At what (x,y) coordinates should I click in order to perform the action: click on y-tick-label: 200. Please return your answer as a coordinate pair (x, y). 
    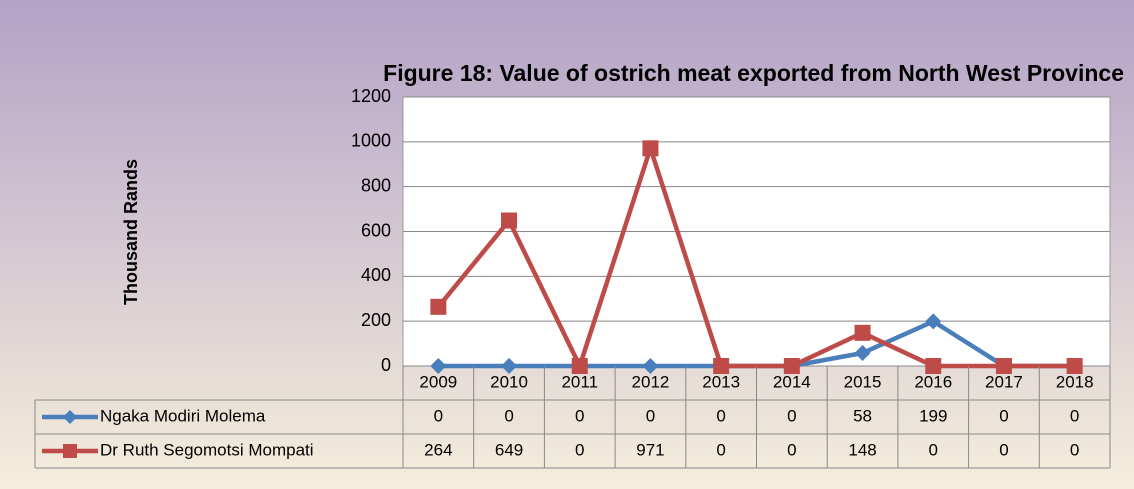
    Looking at the image, I should click on (376, 320).